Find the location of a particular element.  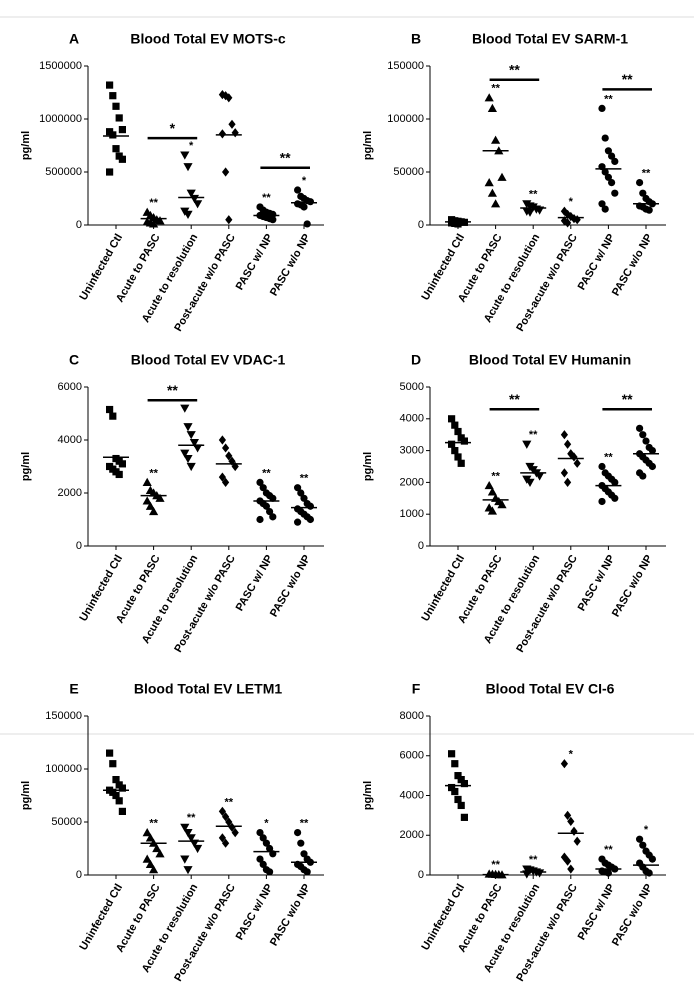

bracket-label: ** is located at coordinates (627, 399).